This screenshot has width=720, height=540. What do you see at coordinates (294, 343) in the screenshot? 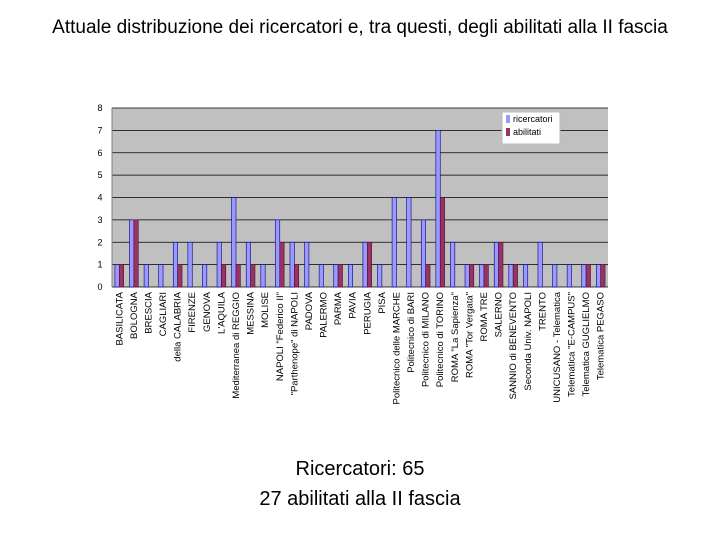
I see `x-tick-label: "Parthenope" di NAPOLI` at bounding box center [294, 343].